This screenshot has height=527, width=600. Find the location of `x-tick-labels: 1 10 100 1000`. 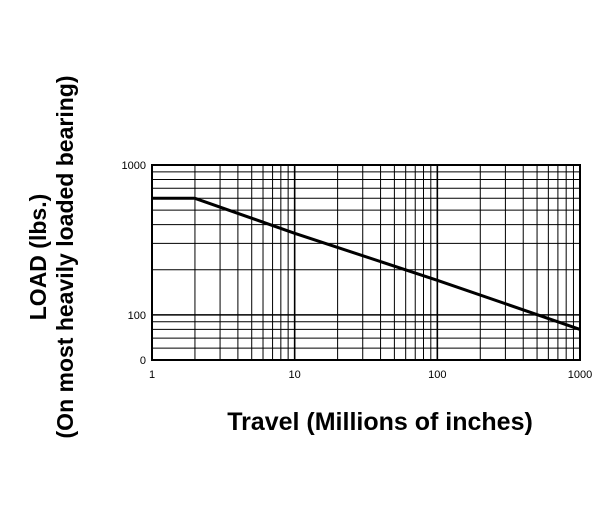

x-tick-labels: 1 10 100 1000 is located at coordinates (370, 375).